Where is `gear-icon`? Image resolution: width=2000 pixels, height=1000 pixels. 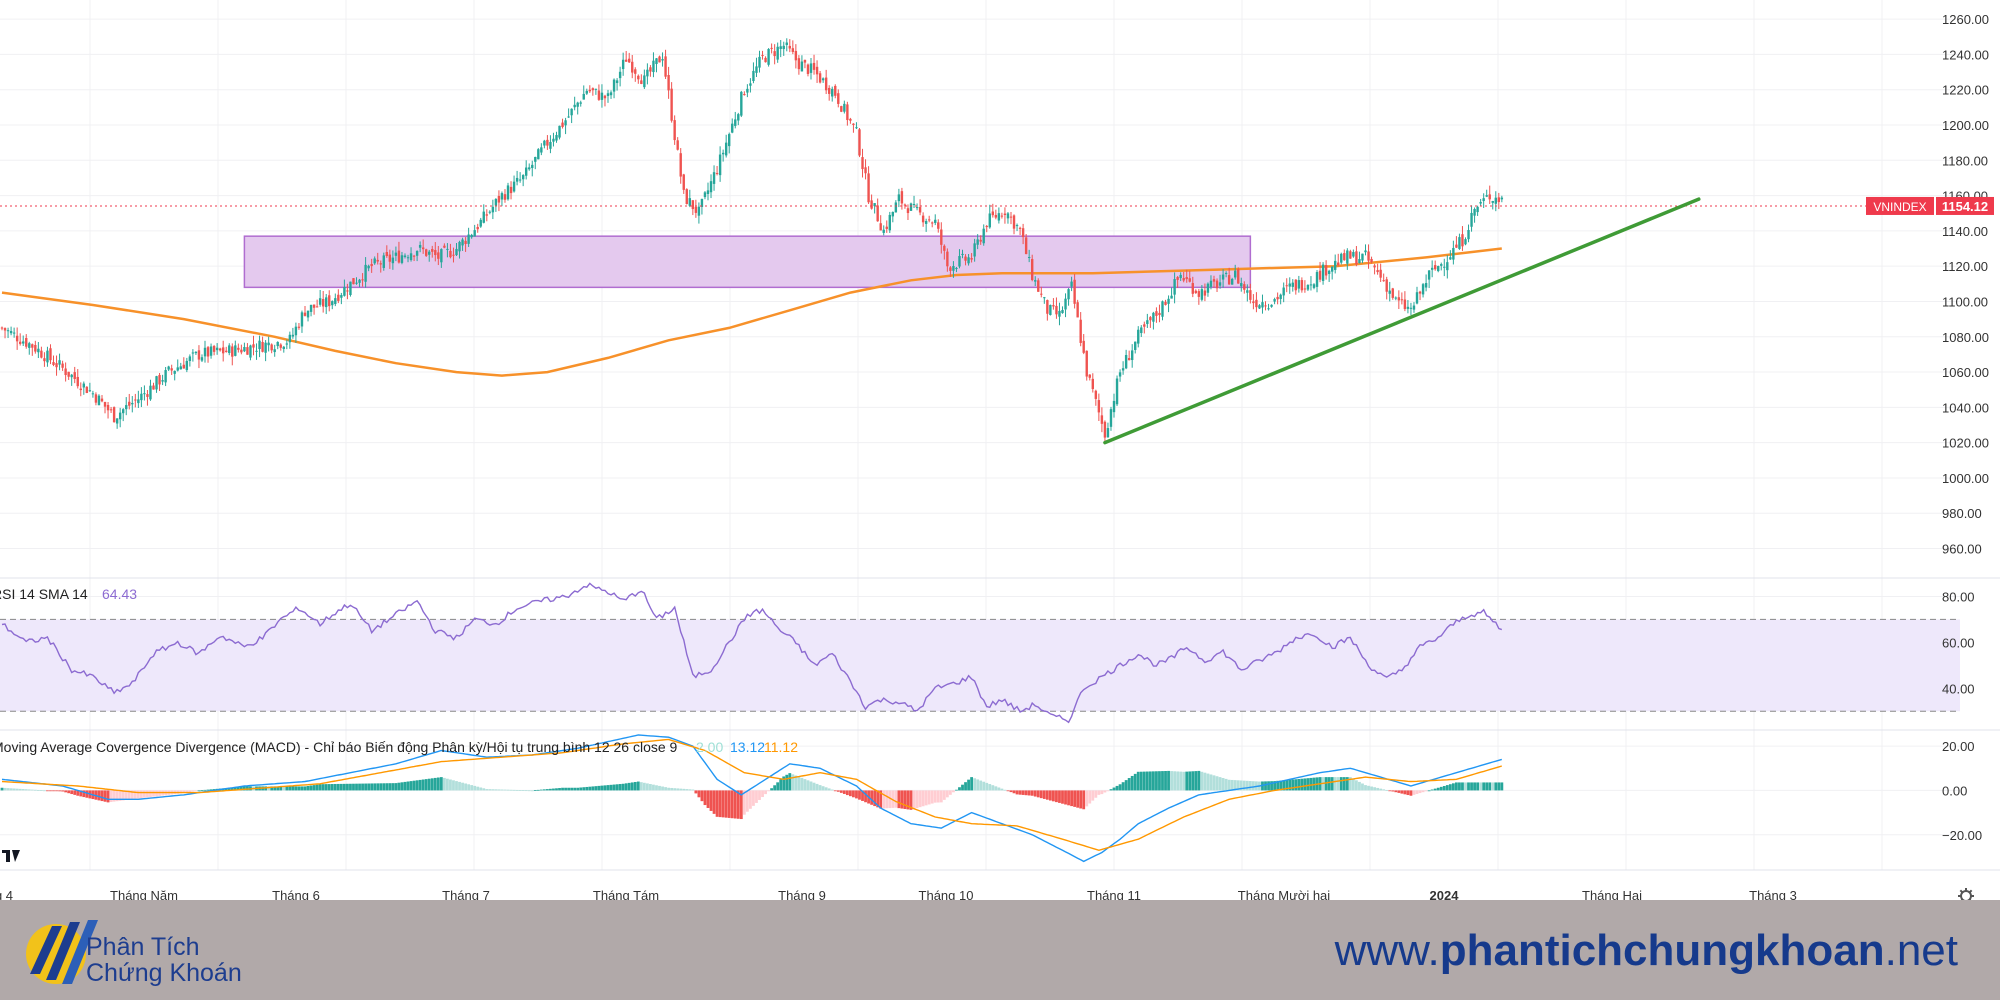 gear-icon is located at coordinates (1966, 894).